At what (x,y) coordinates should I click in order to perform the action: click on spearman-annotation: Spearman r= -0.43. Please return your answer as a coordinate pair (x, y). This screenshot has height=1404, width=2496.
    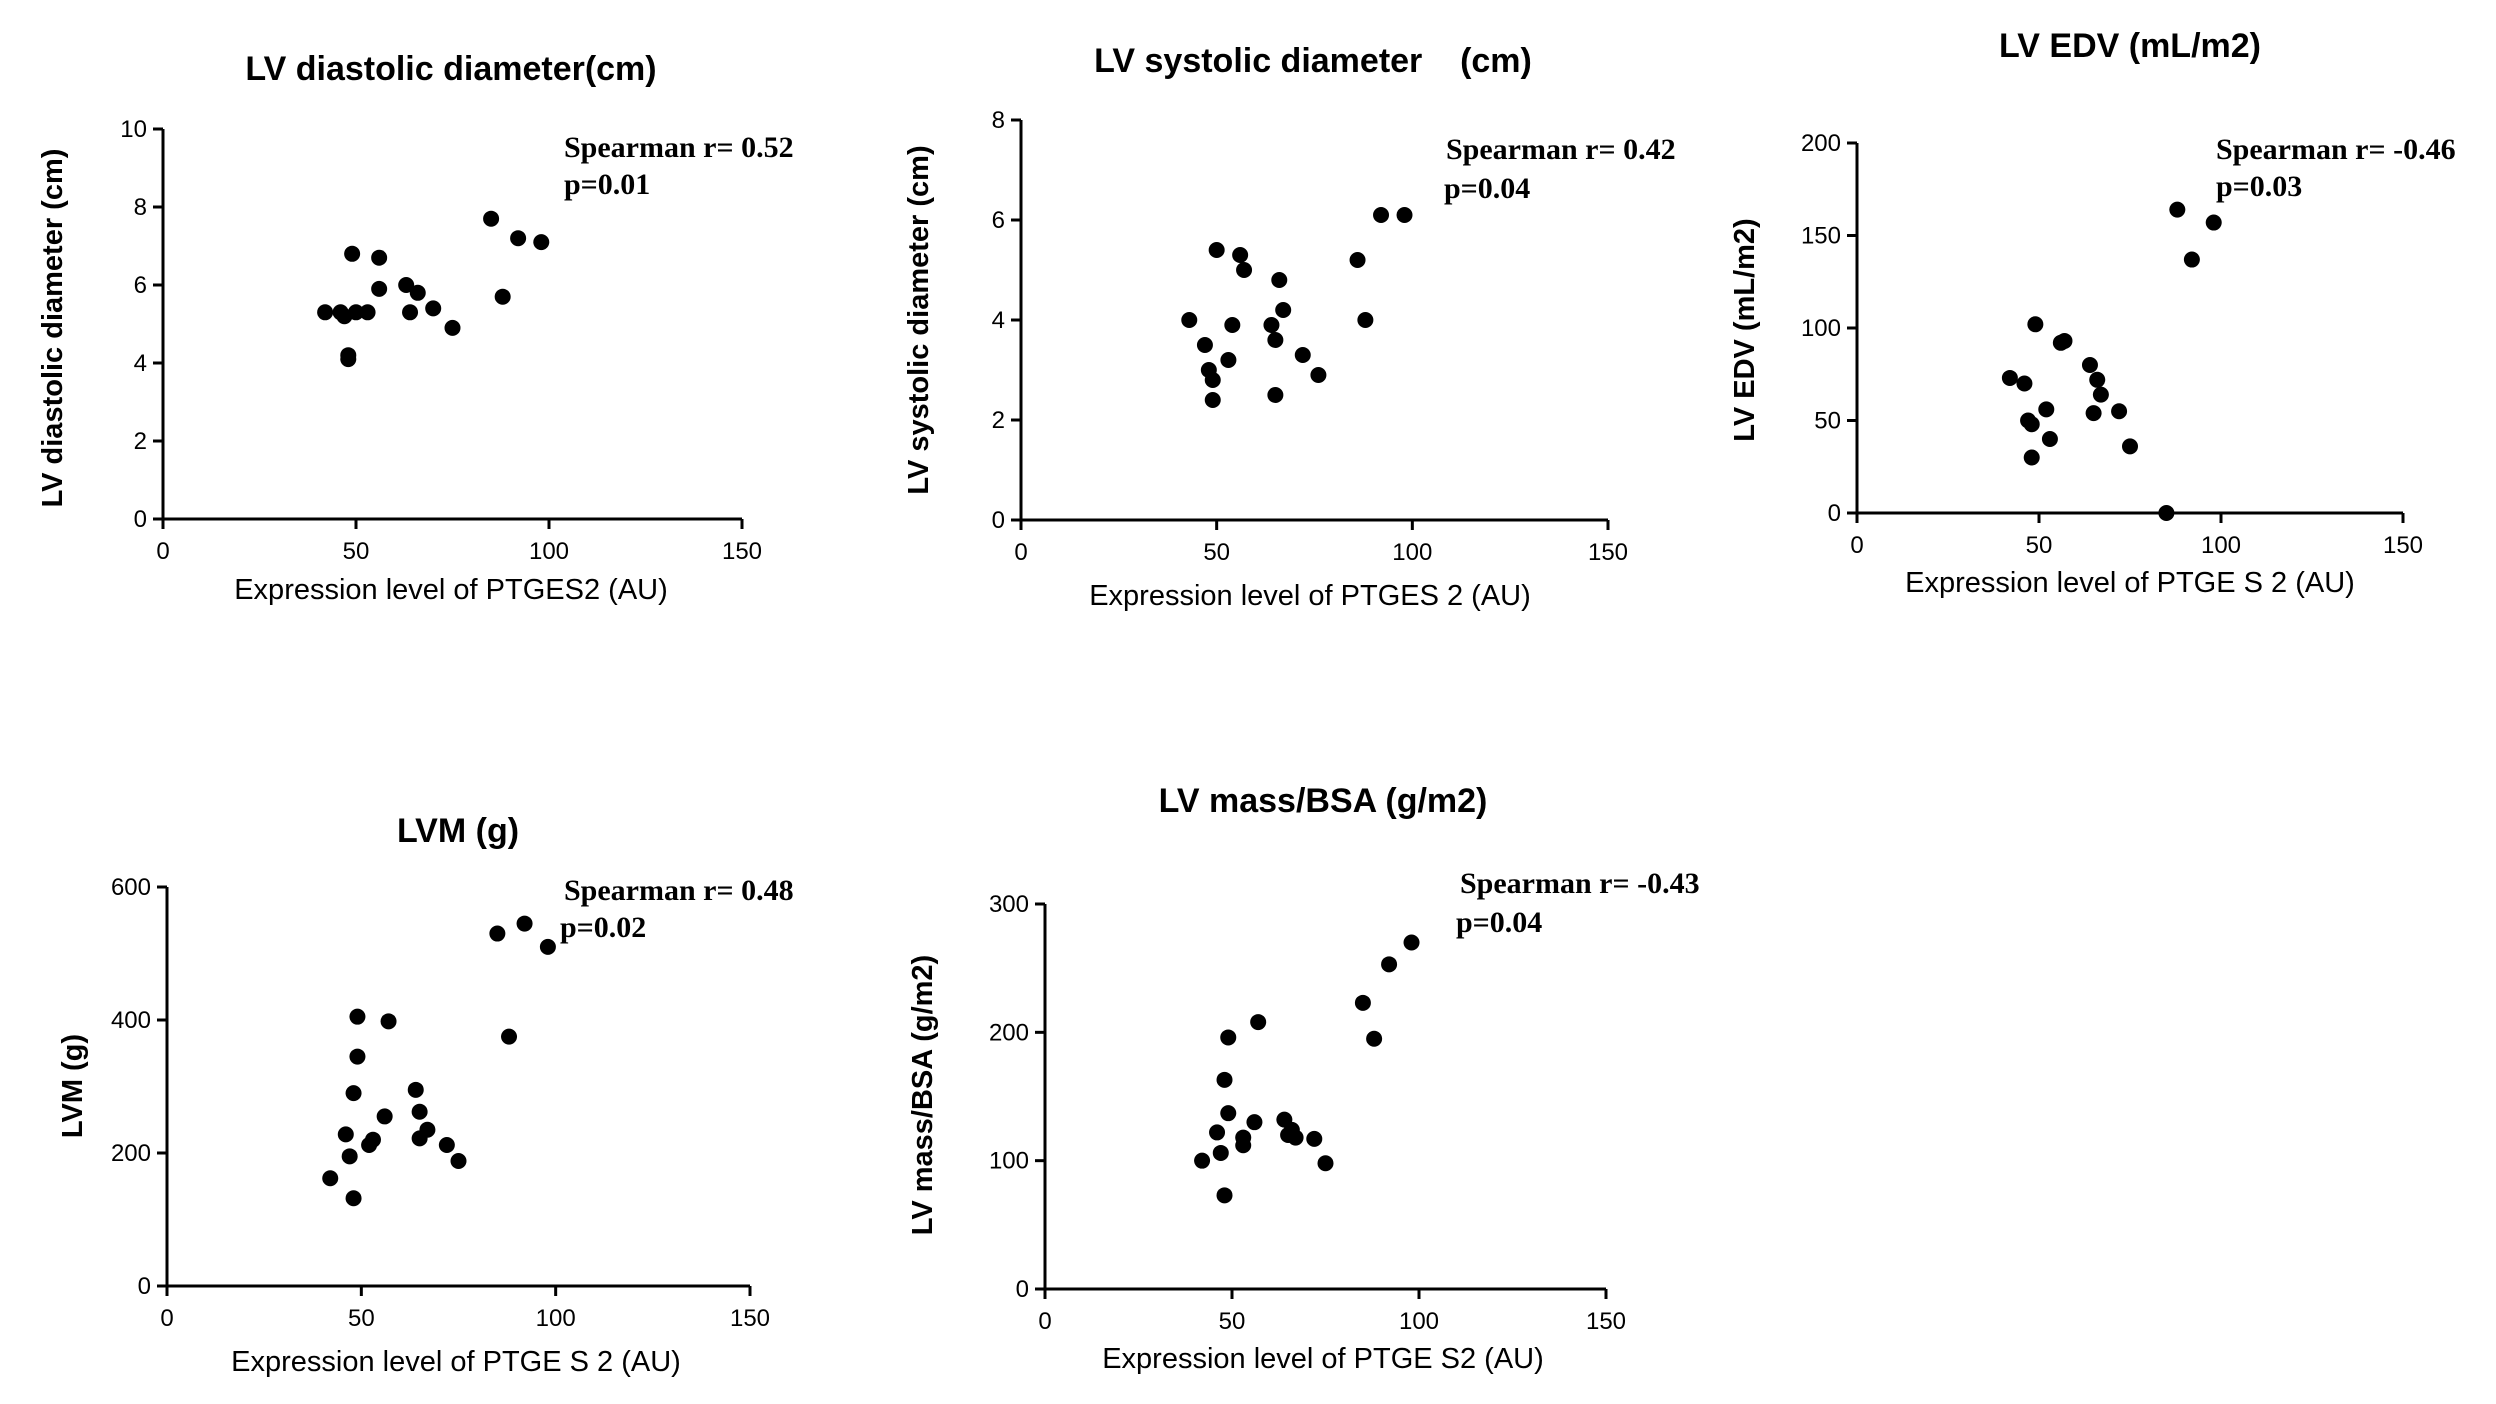
    Looking at the image, I should click on (1580, 883).